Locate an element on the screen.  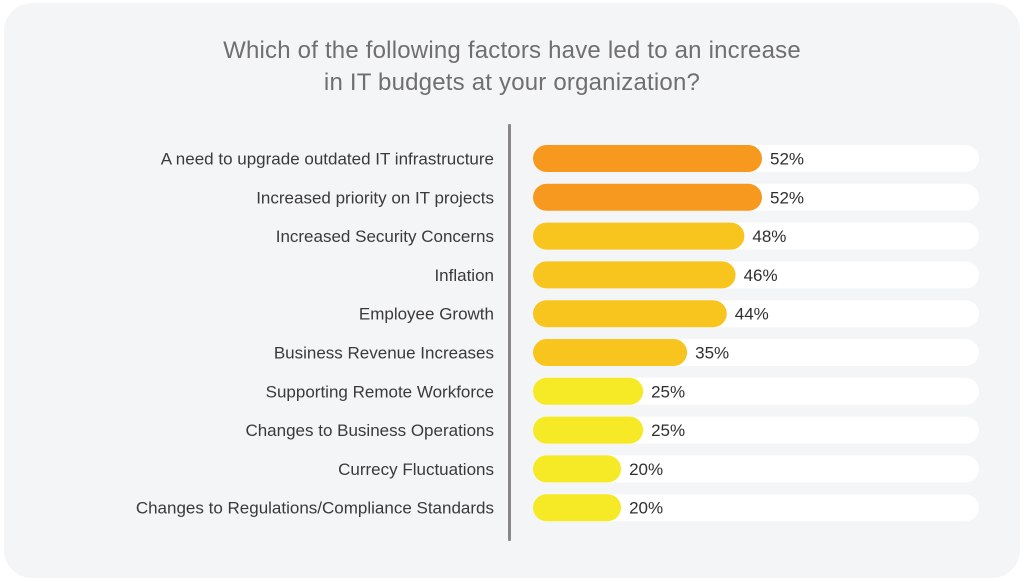
bar-row: Changes to Business Operations 25% is located at coordinates (612, 430).